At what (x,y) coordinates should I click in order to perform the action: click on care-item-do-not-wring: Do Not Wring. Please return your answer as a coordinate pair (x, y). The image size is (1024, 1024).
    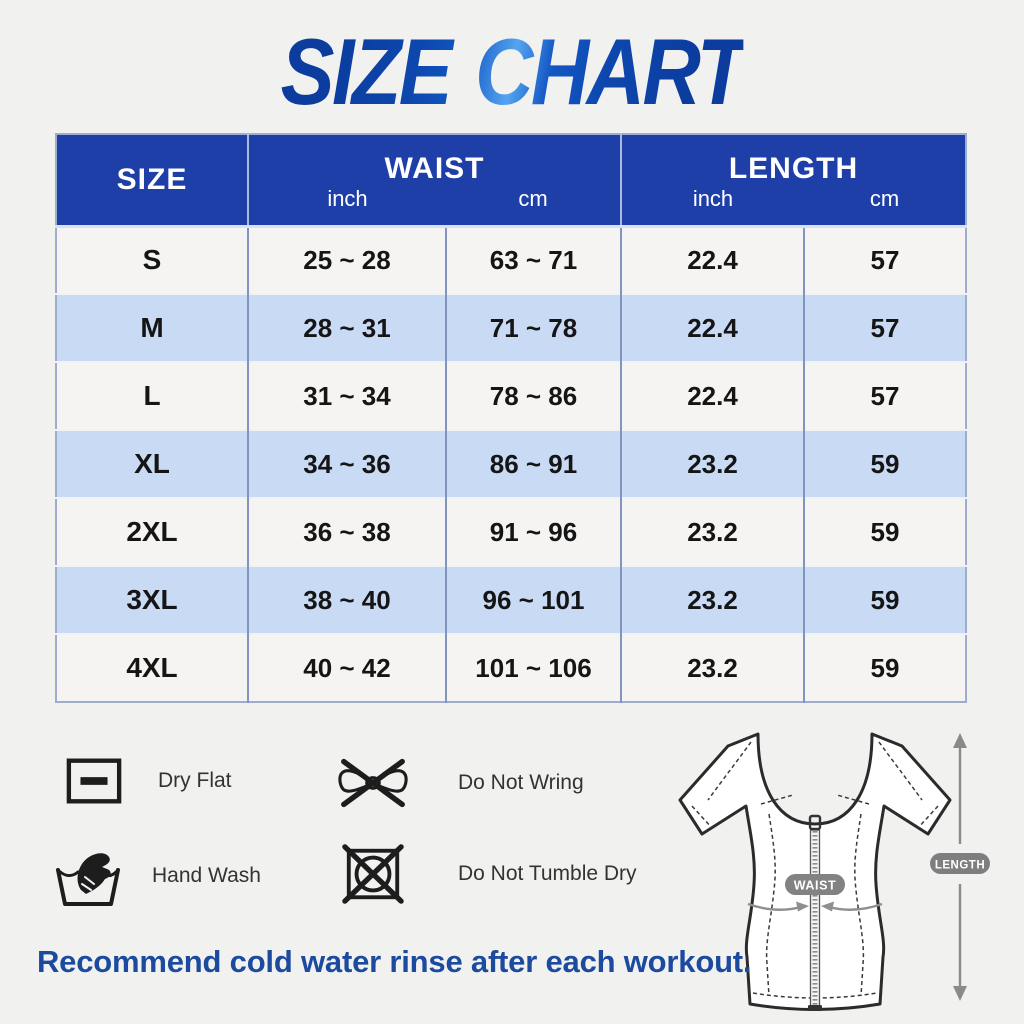
    Looking at the image, I should click on (458, 783).